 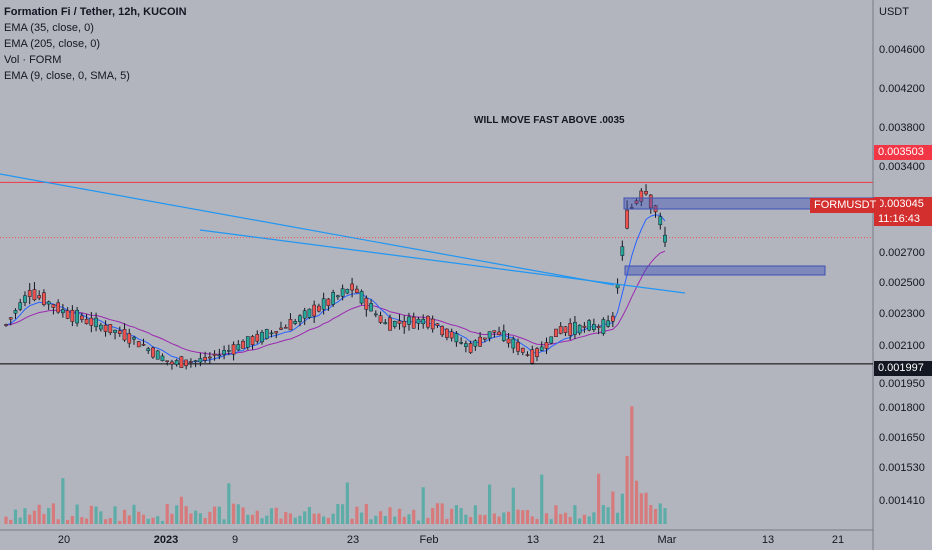 What do you see at coordinates (768, 540) in the screenshot?
I see `time-tick-label: 13` at bounding box center [768, 540].